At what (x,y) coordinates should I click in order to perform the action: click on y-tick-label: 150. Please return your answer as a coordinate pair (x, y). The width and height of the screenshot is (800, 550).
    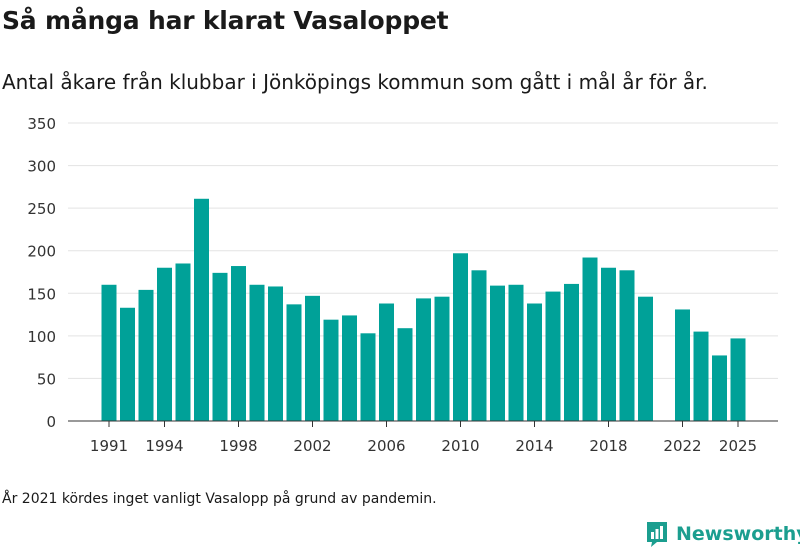
    Looking at the image, I should click on (41, 294).